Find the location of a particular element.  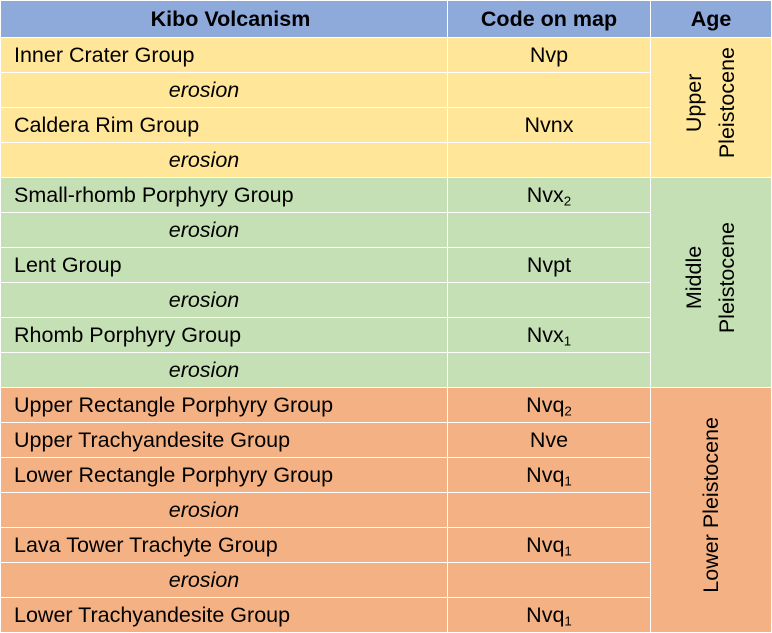

age-lower-pleistocene: Lower Pleistocene is located at coordinates (711, 510).